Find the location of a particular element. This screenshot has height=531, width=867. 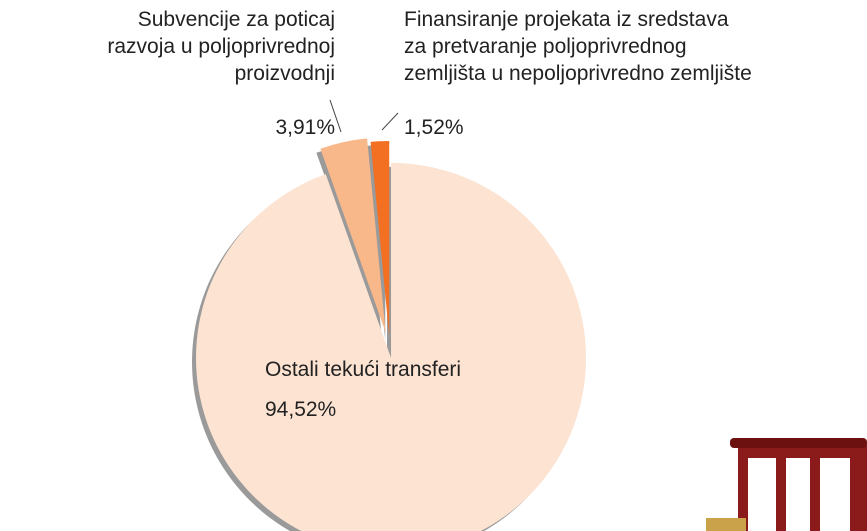

value-label: 3,91% is located at coordinates (305, 127).